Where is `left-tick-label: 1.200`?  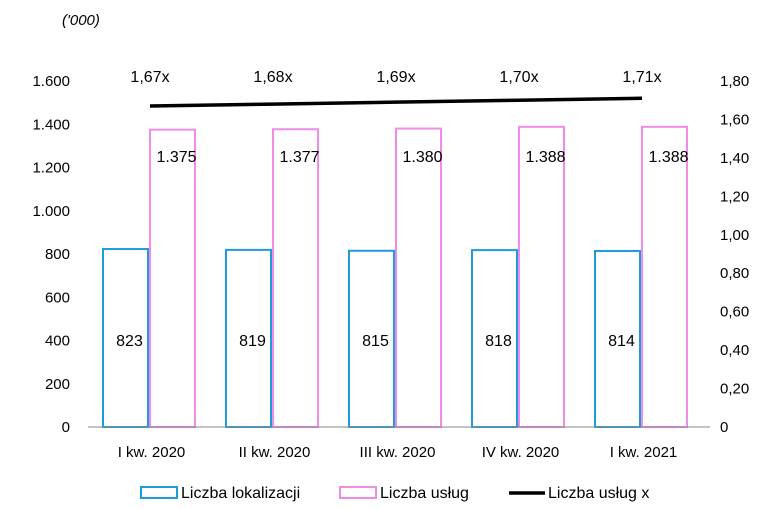
left-tick-label: 1.200 is located at coordinates (51, 168).